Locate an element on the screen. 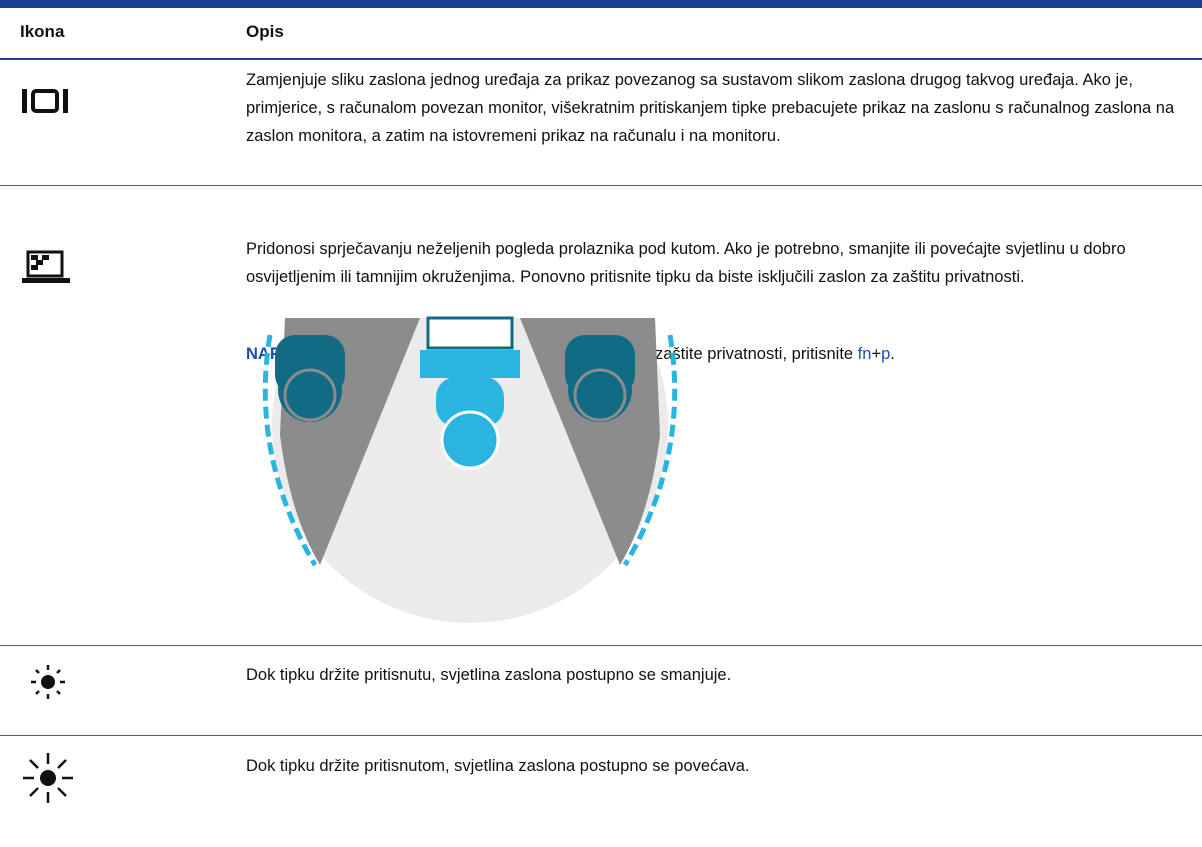 Image resolution: width=1202 pixels, height=847 pixels. plus: + is located at coordinates (876, 354).